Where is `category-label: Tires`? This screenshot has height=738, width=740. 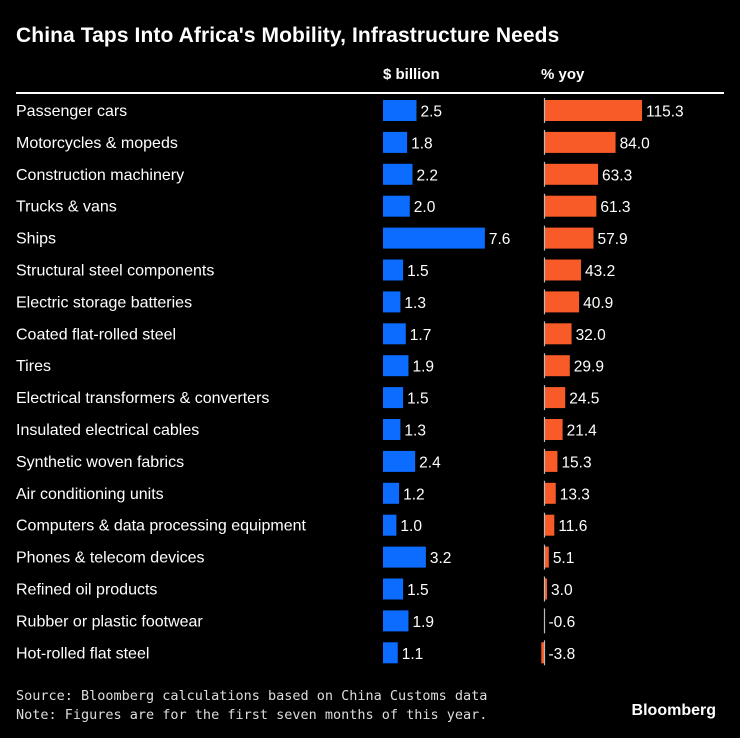
category-label: Tires is located at coordinates (33, 366).